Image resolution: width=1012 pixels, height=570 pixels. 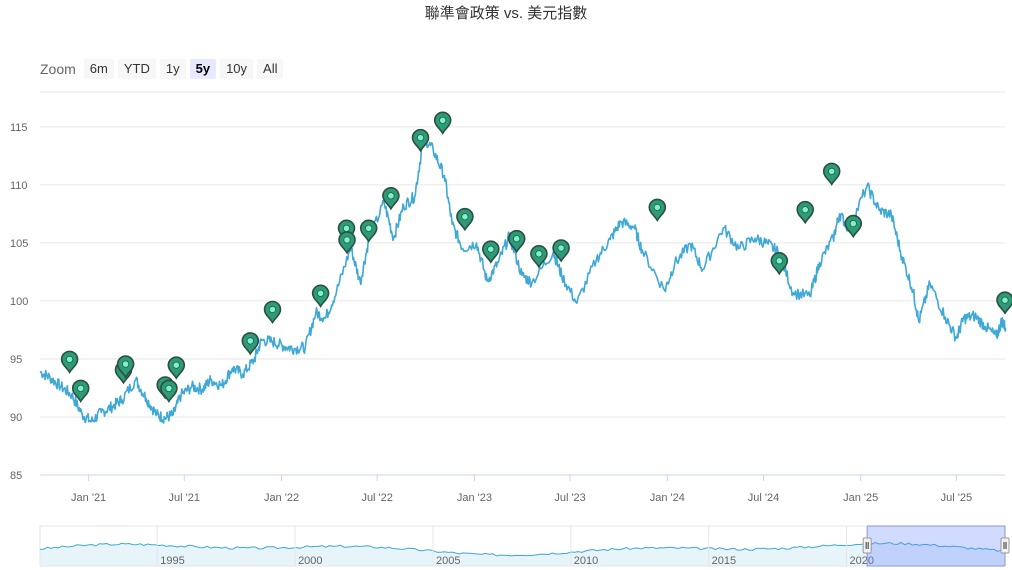 What do you see at coordinates (58, 69) in the screenshot?
I see `zoom-label: Zoom` at bounding box center [58, 69].